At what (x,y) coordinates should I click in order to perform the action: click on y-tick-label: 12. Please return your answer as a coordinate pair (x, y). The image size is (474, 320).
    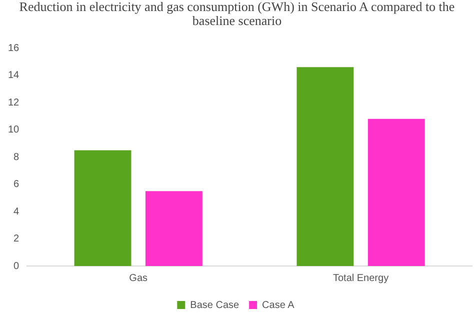
    Looking at the image, I should click on (14, 102).